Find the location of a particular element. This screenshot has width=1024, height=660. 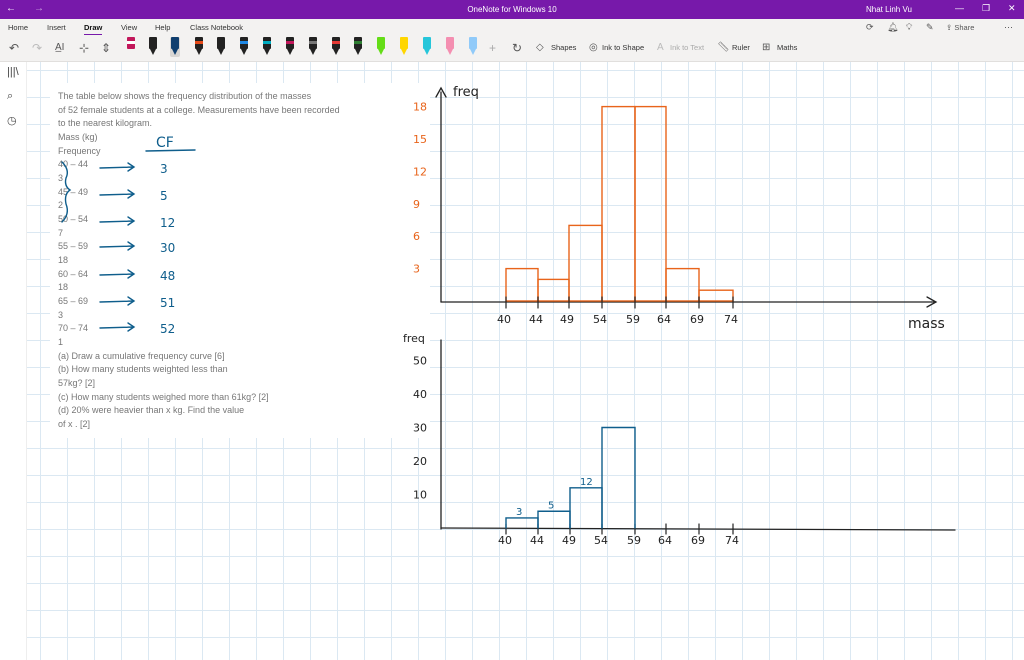

forward-button: → is located at coordinates (39, 8).